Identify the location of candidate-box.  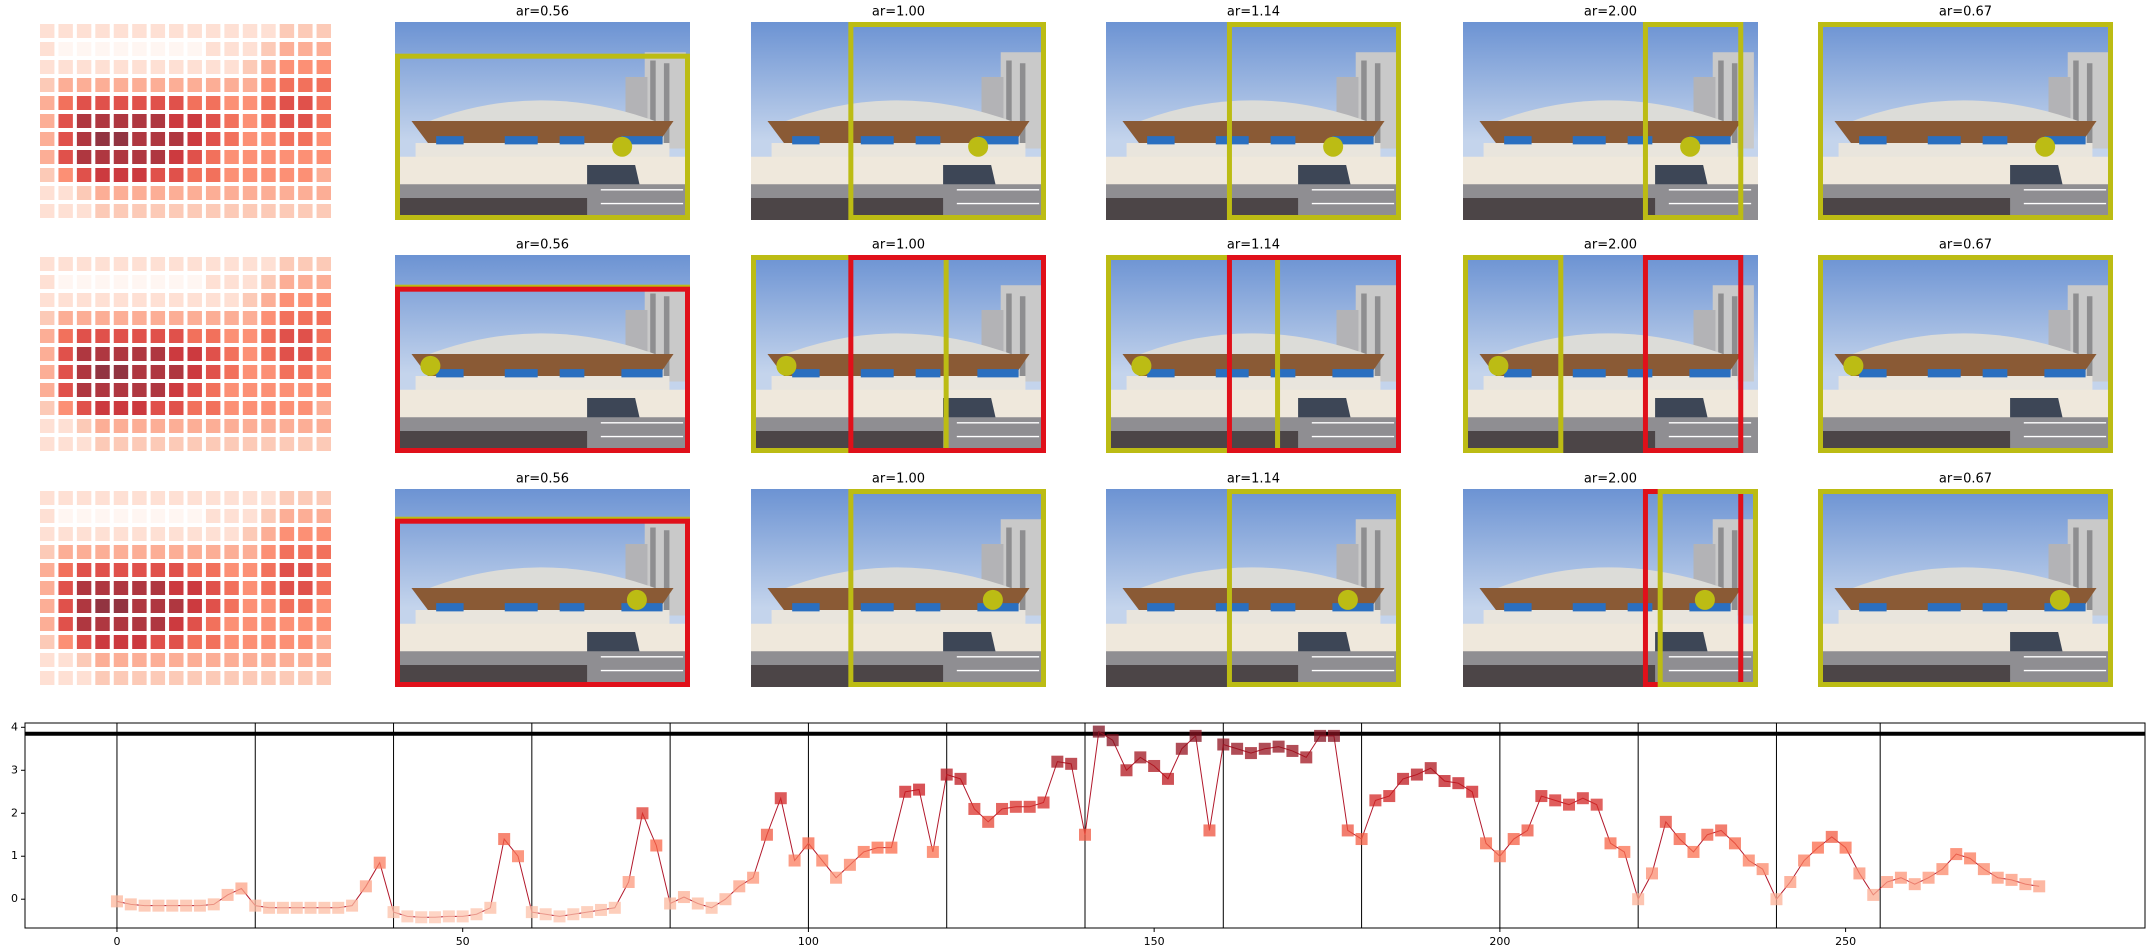
(542, 369).